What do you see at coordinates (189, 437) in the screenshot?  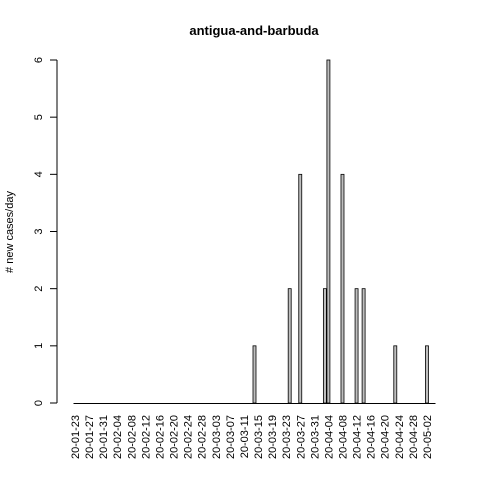 I see `x-tick-label: 20-02-24` at bounding box center [189, 437].